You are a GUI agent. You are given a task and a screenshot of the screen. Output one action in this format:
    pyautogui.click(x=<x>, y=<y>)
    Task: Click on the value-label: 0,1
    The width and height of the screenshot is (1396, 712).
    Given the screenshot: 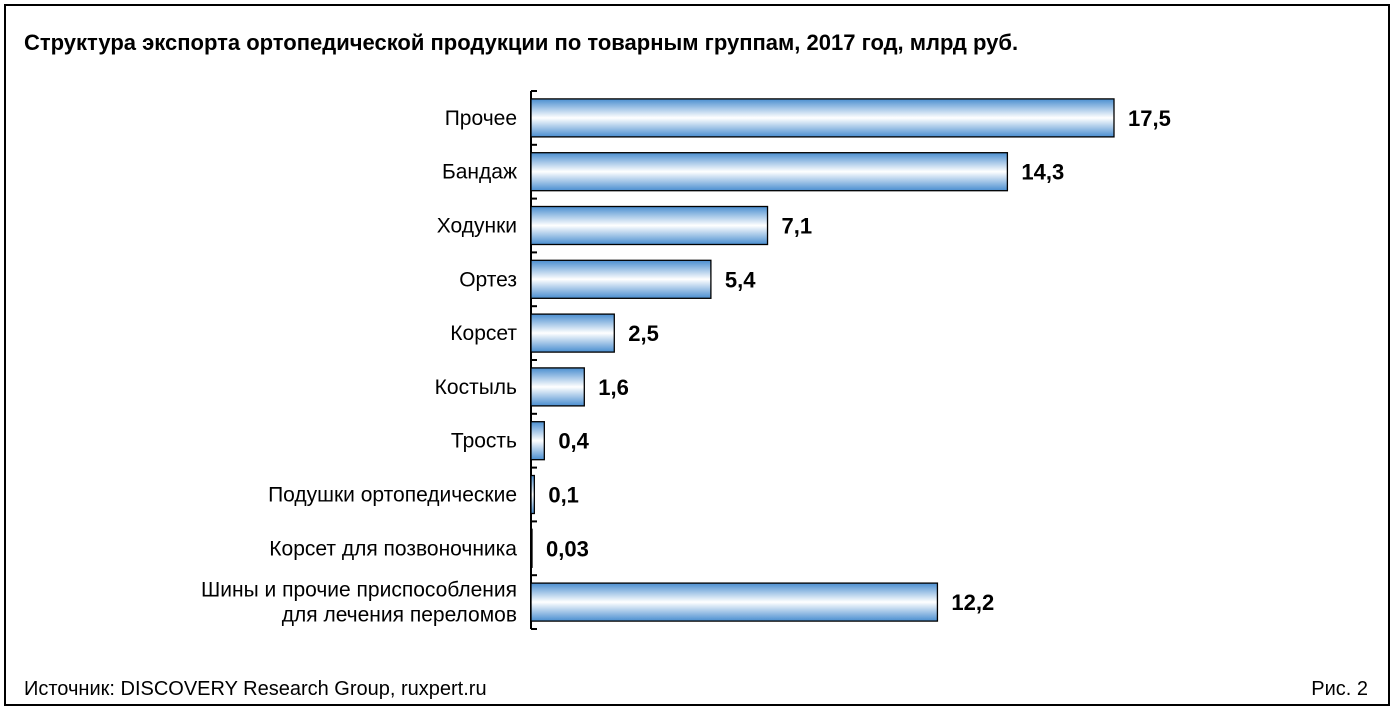 What is the action you would take?
    pyautogui.click(x=563, y=495)
    